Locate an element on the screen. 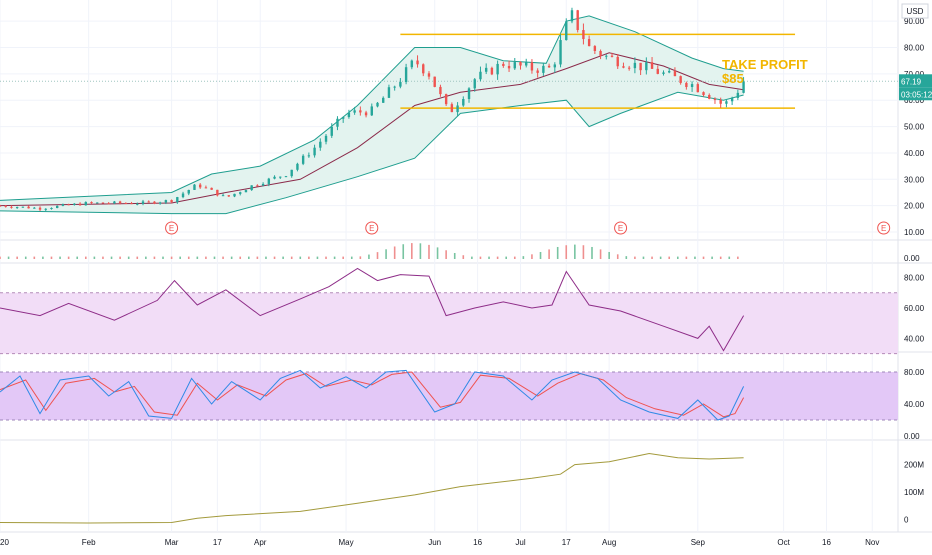 The width and height of the screenshot is (932, 555). volume-tick-label: 0.00 is located at coordinates (912, 258).